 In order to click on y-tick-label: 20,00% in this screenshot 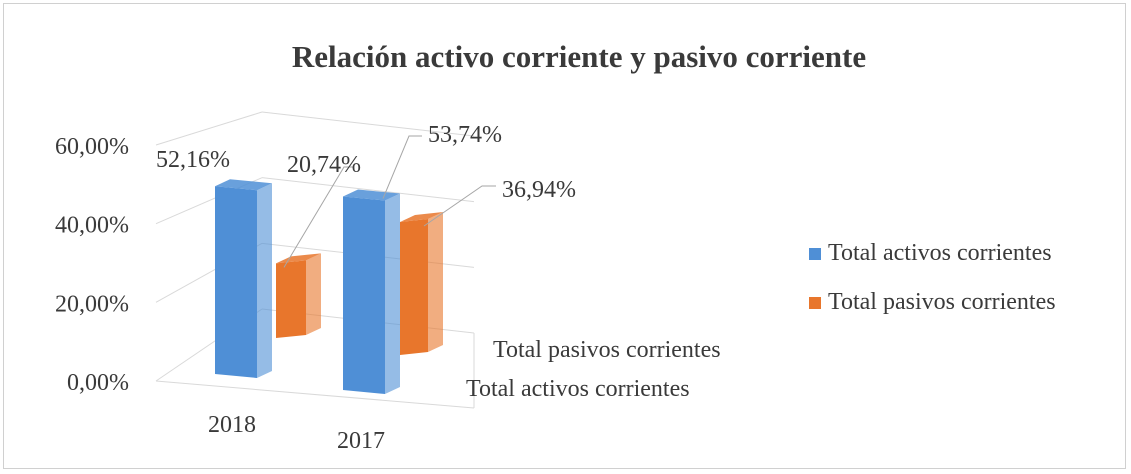, I will do `click(92, 304)`.